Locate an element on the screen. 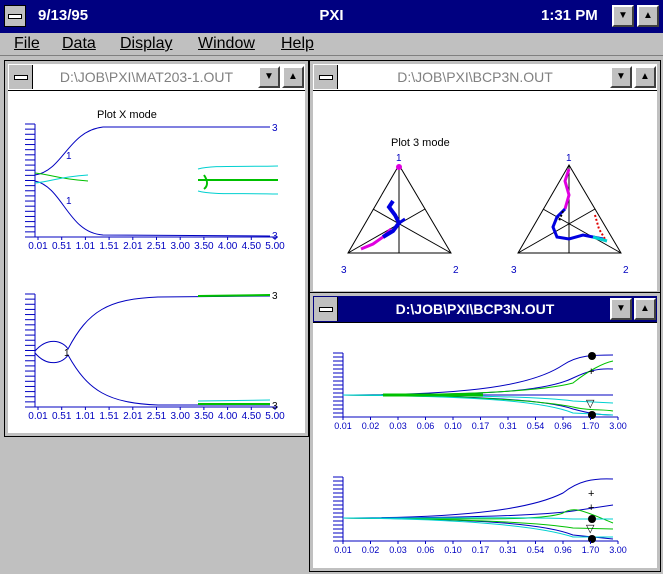 The width and height of the screenshot is (663, 574). log-lower-cyan-b is located at coordinates (477, 527).